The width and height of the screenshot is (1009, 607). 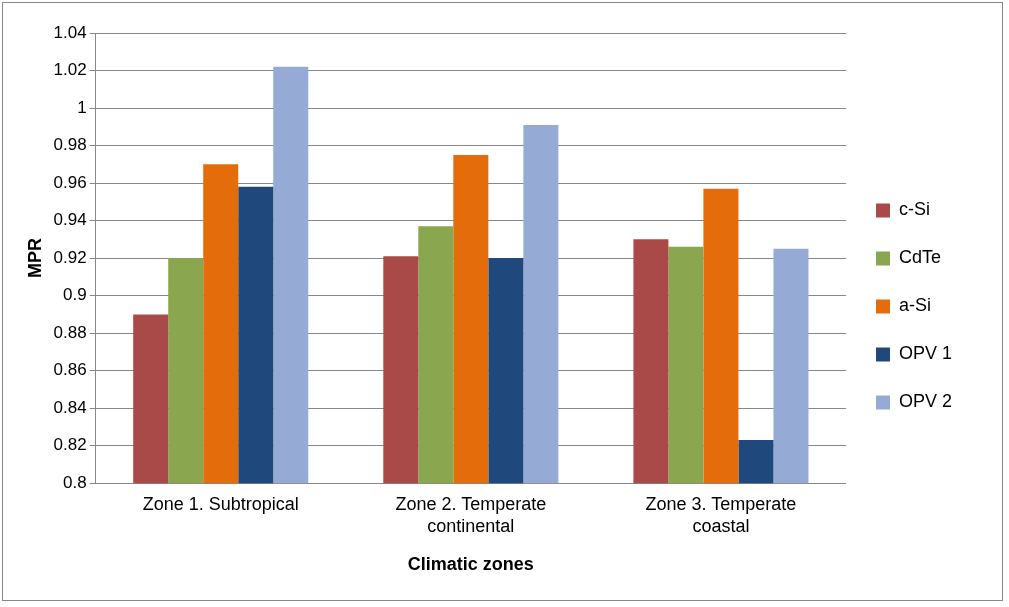 What do you see at coordinates (914, 209) in the screenshot?
I see `legend-label: c-Si` at bounding box center [914, 209].